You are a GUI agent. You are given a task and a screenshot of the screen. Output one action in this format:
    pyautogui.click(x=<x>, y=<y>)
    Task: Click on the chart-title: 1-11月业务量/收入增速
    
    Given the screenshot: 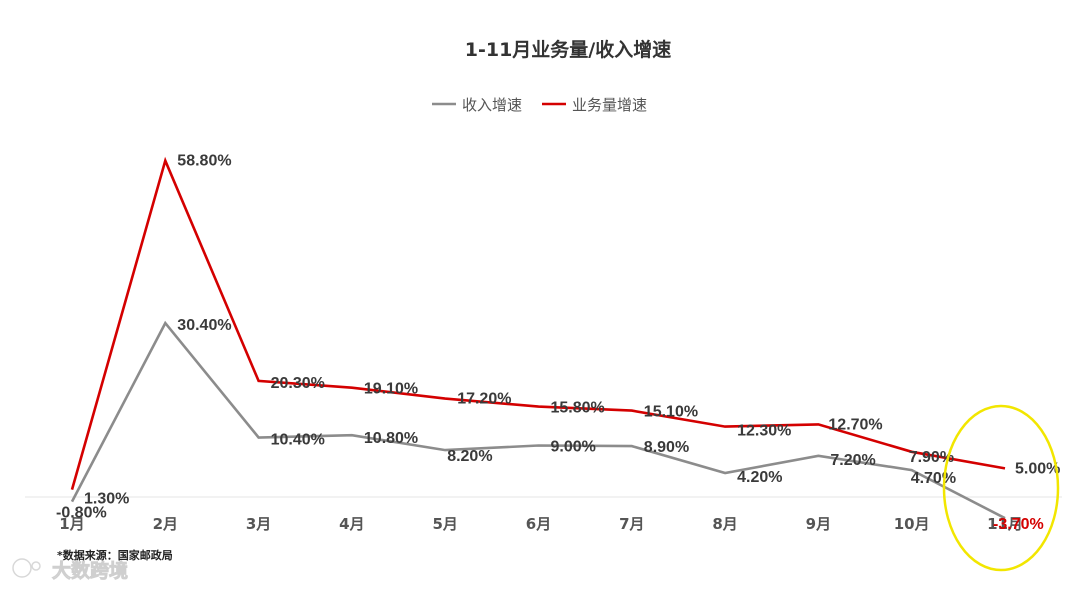 What is the action you would take?
    pyautogui.click(x=568, y=49)
    